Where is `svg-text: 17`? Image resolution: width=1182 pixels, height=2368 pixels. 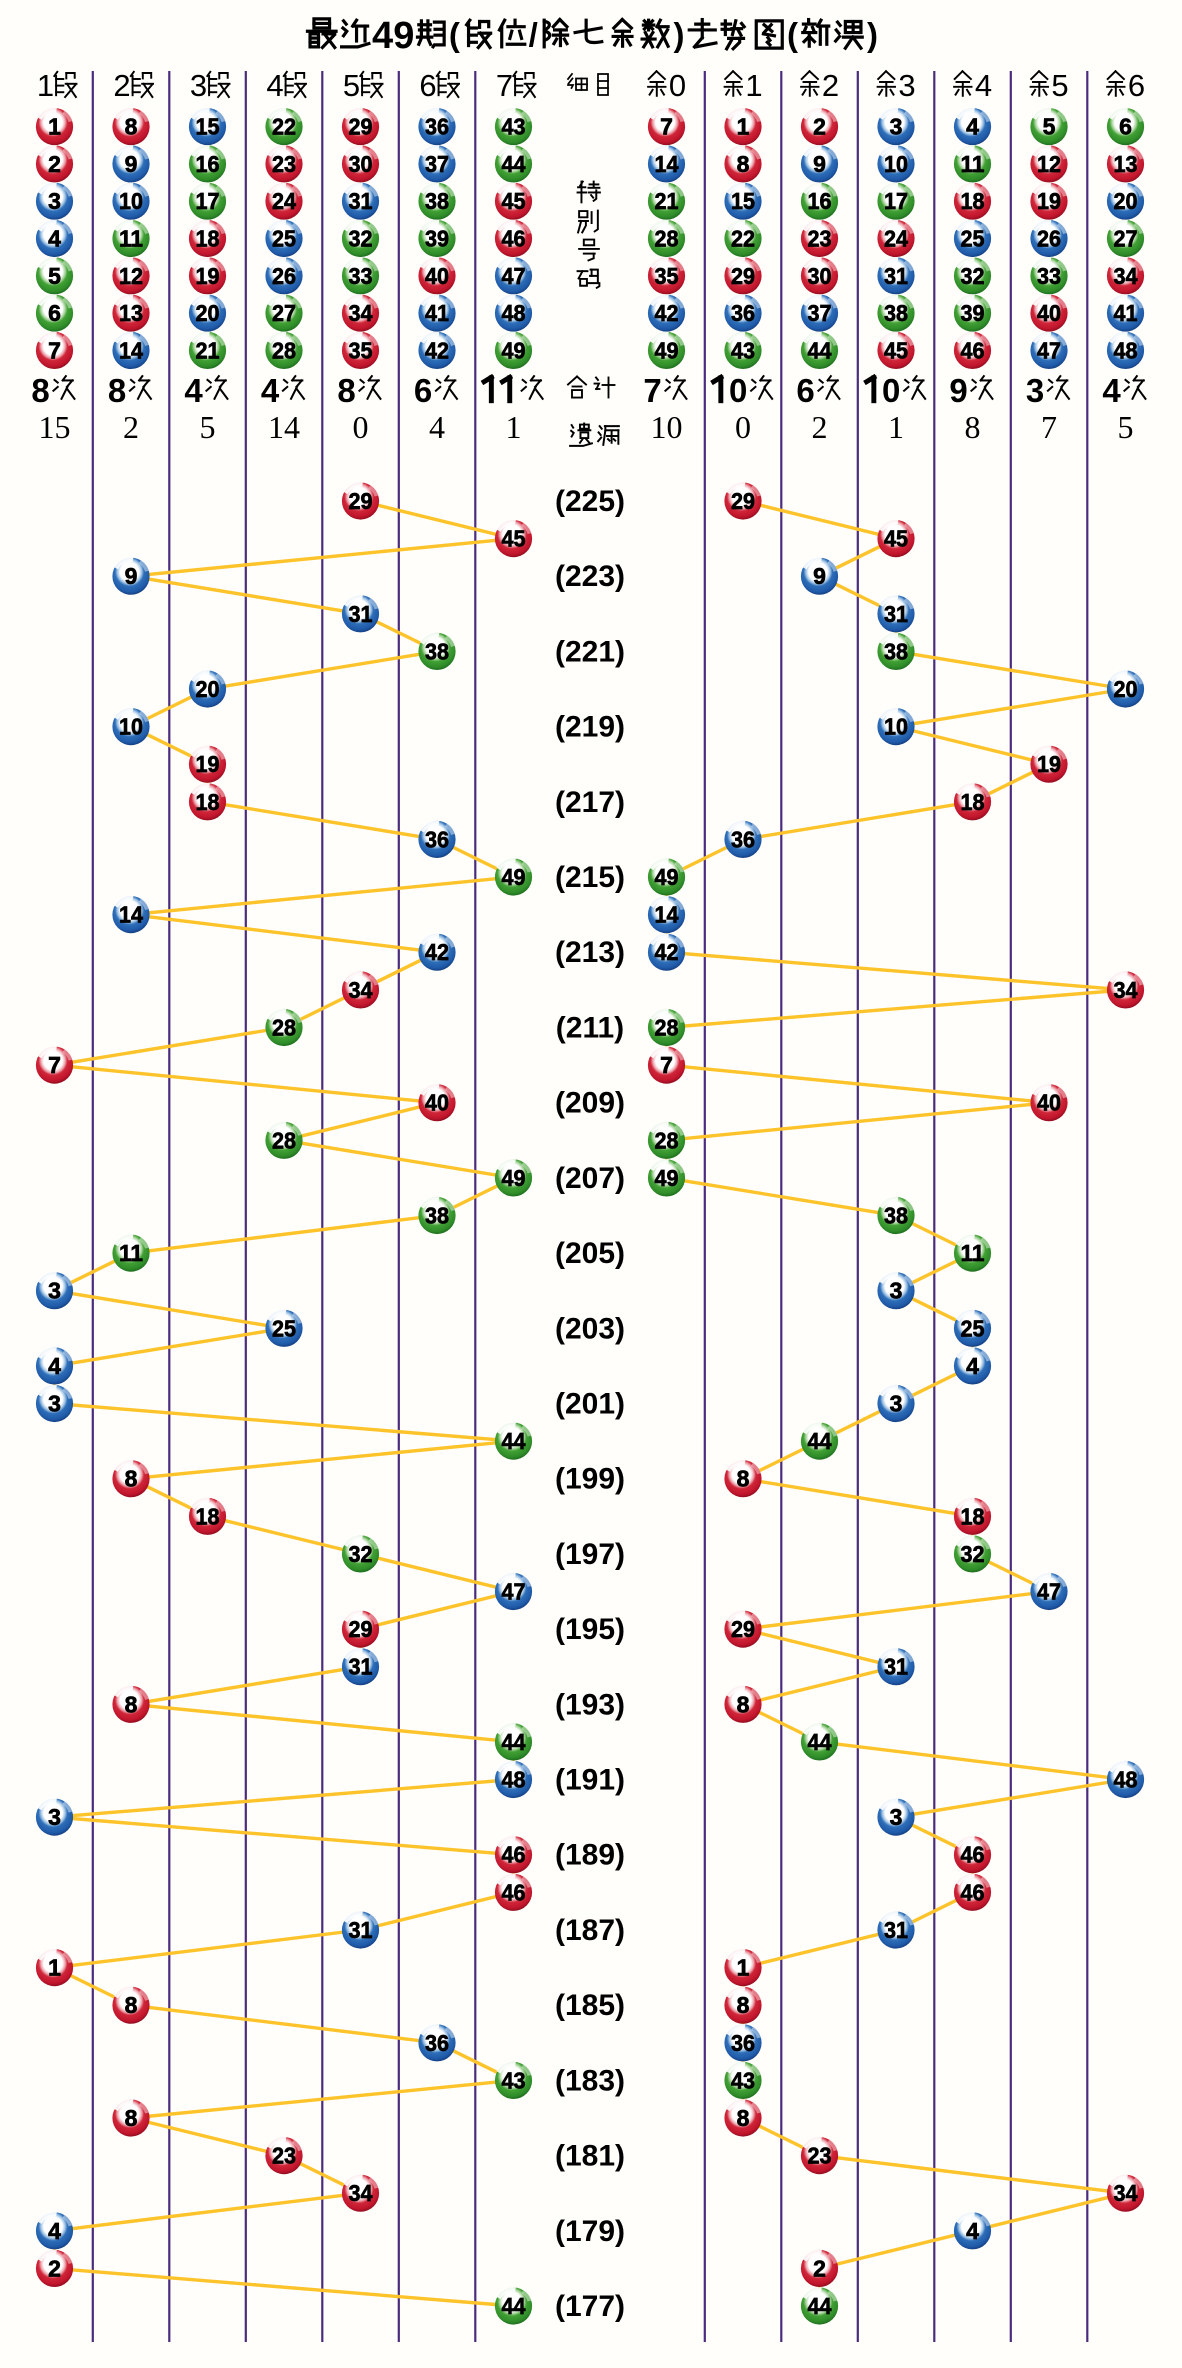
svg-text: 17 is located at coordinates (896, 201).